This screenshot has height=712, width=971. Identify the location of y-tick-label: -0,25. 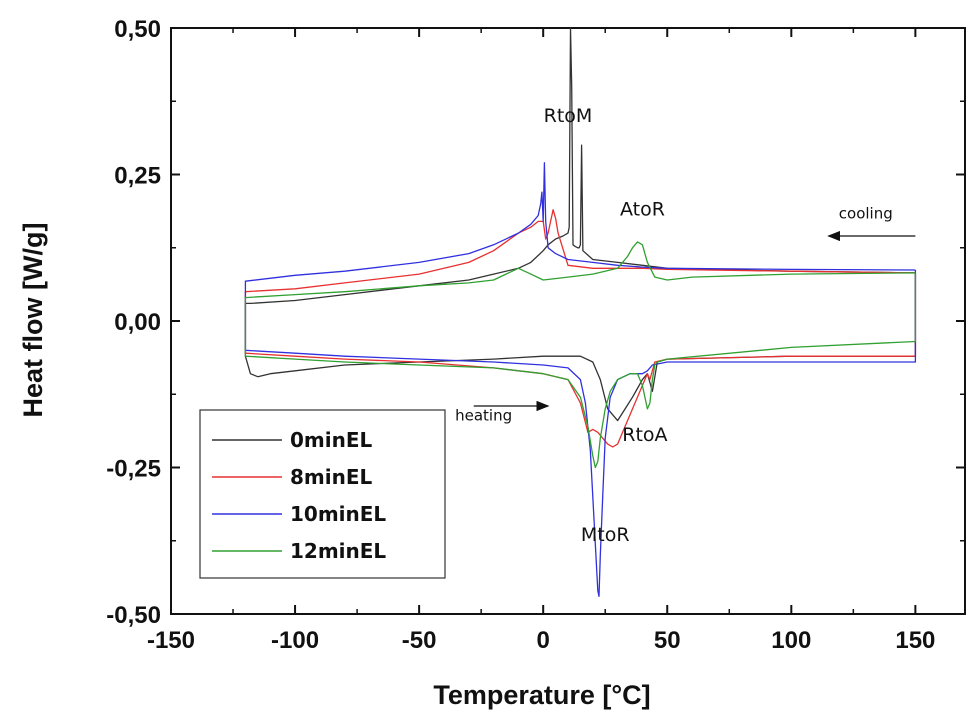
(133, 469).